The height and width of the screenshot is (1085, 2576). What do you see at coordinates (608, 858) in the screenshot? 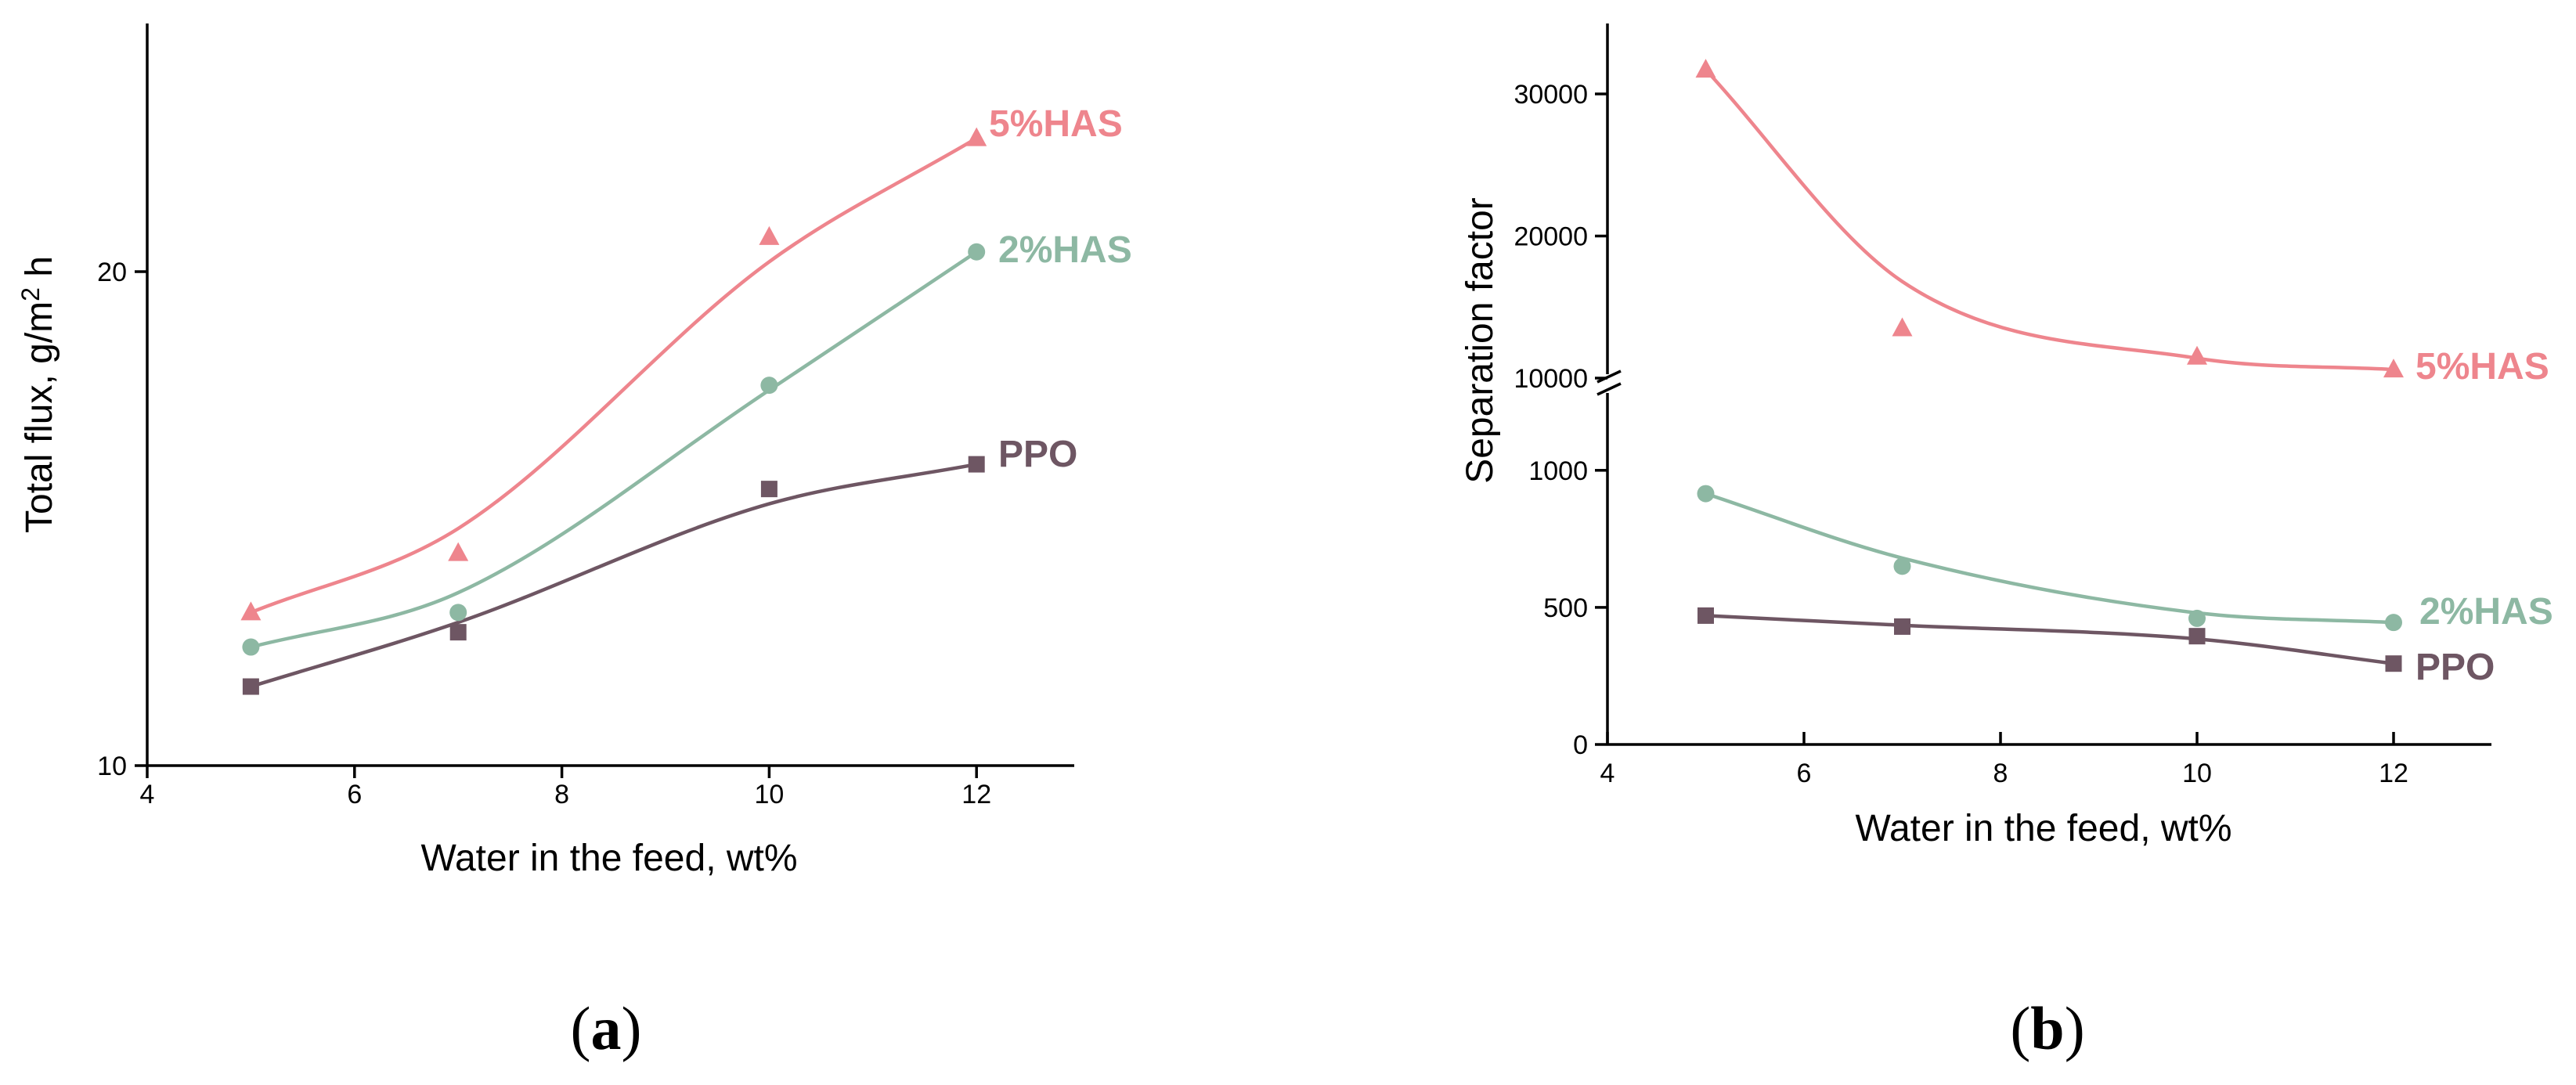
I see `x-axis-title-a: Water in the feed, wt%` at bounding box center [608, 858].